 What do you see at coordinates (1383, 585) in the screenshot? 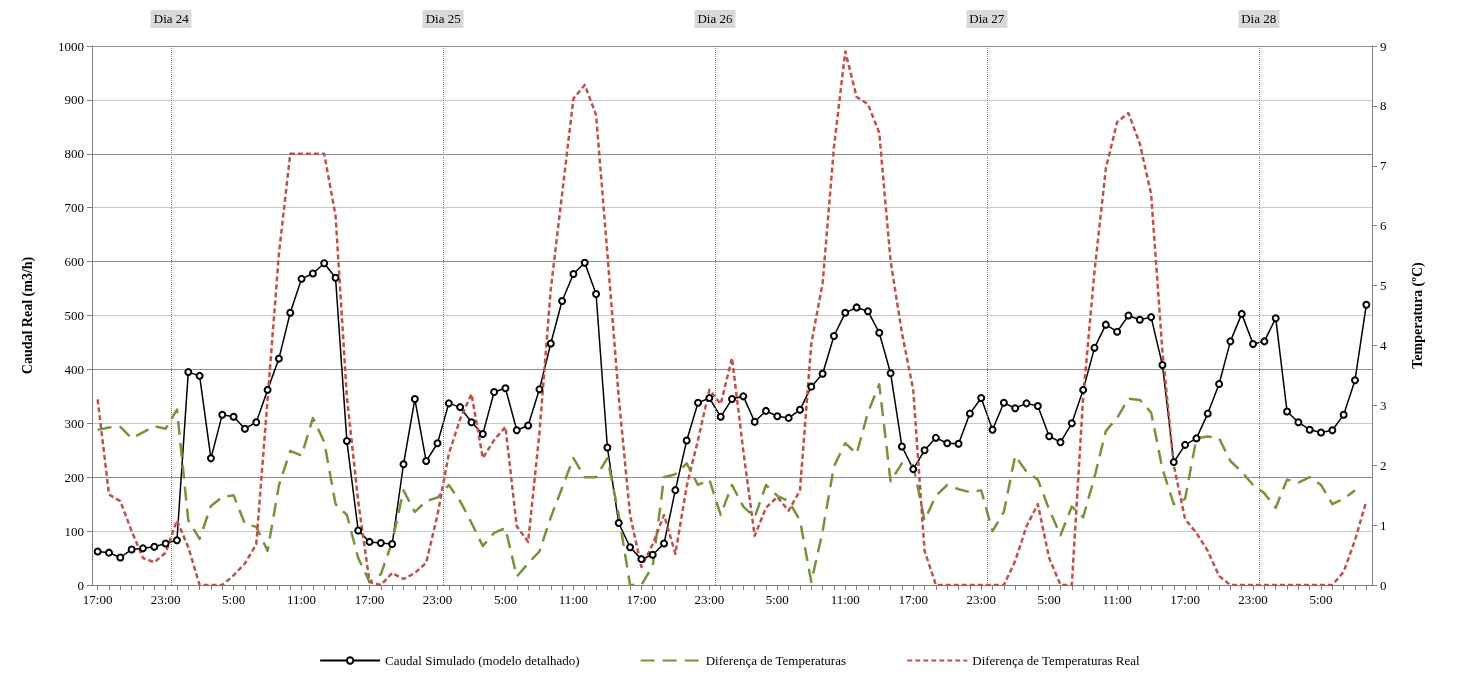
I see `y2-tick-label: 0` at bounding box center [1383, 585].